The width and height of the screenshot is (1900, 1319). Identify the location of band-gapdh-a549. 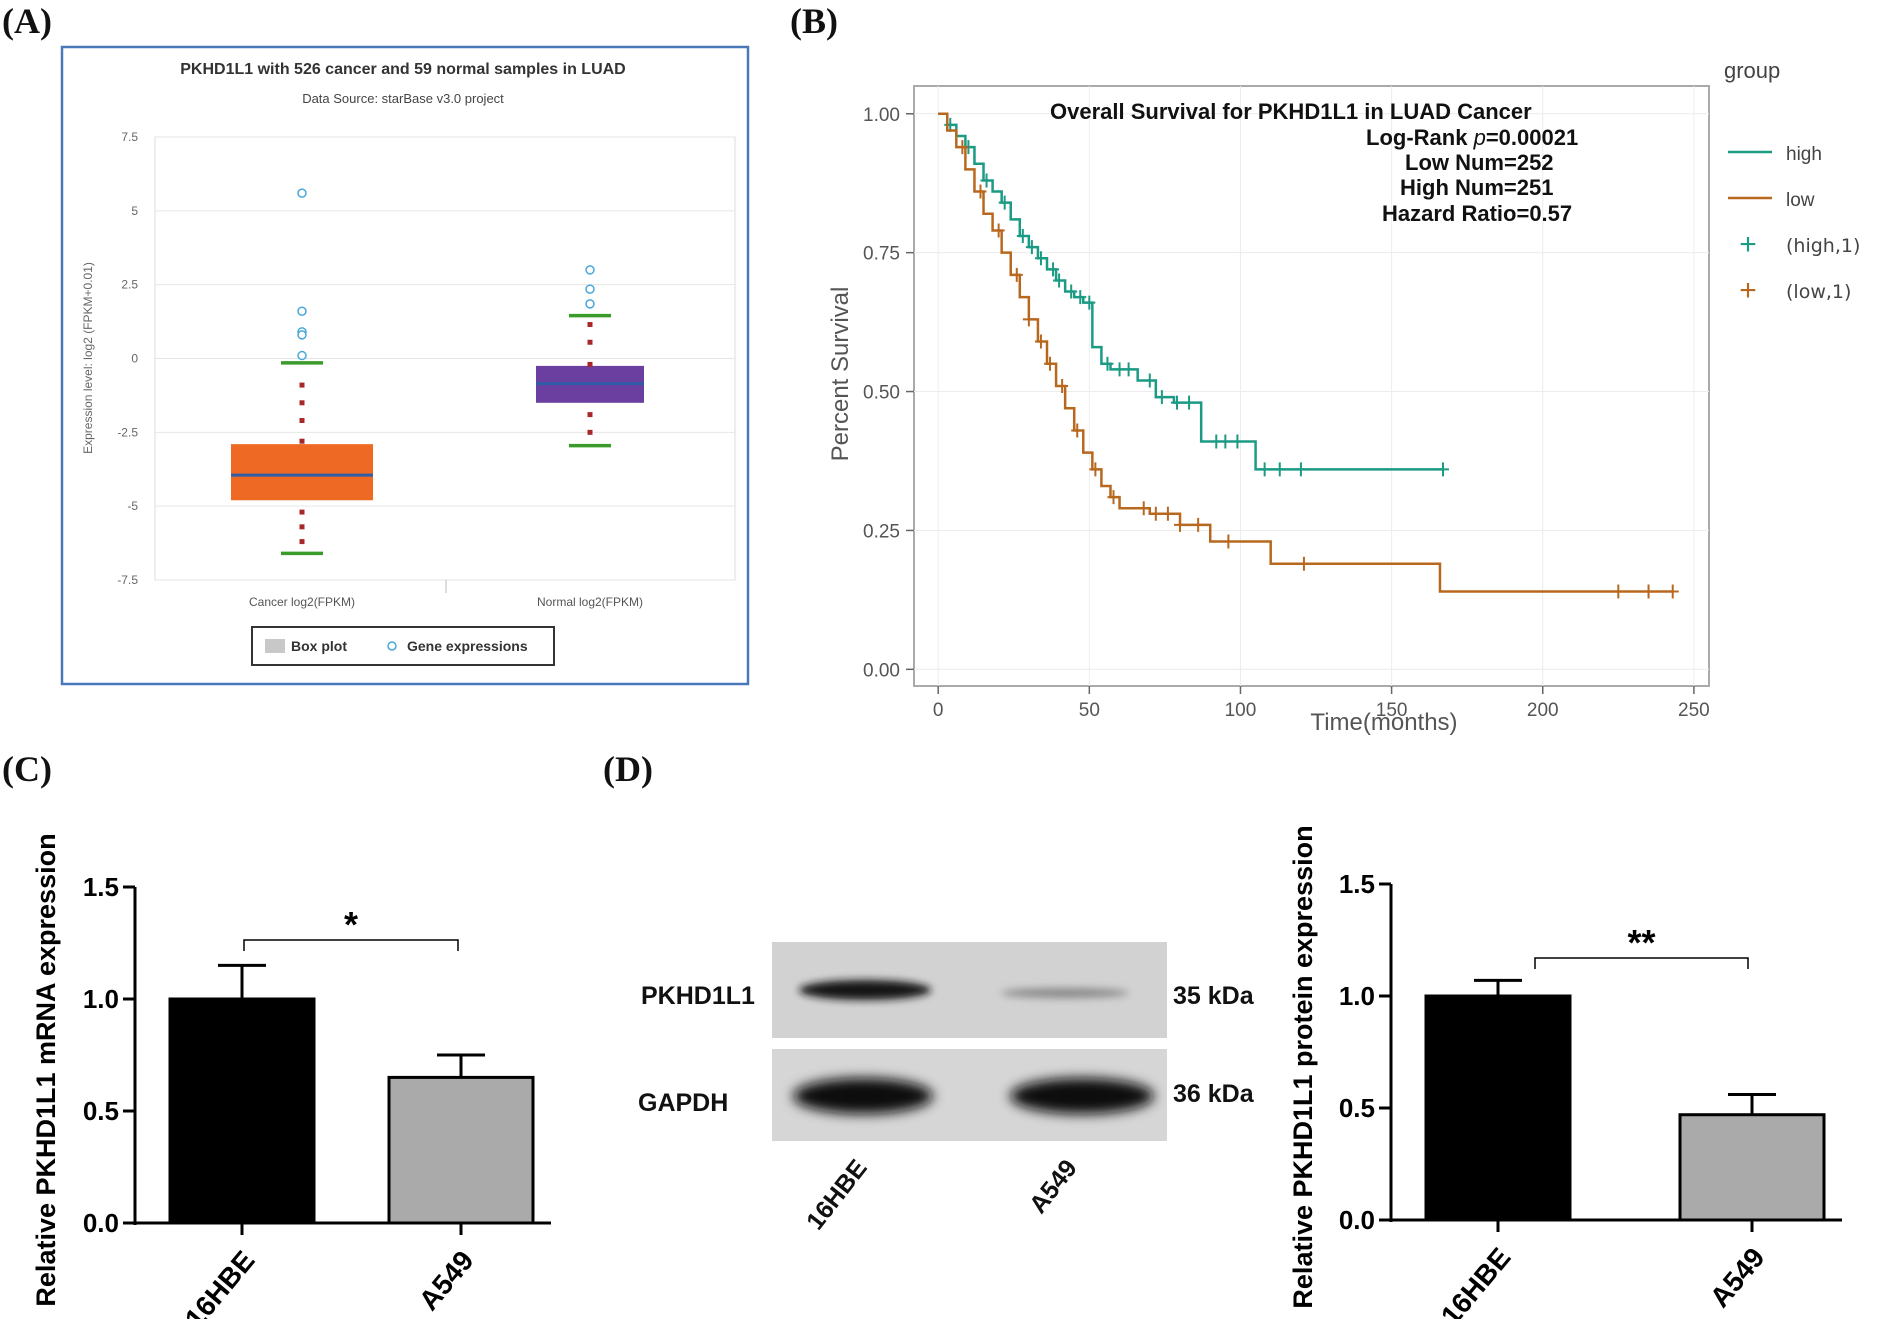
(1082, 1096).